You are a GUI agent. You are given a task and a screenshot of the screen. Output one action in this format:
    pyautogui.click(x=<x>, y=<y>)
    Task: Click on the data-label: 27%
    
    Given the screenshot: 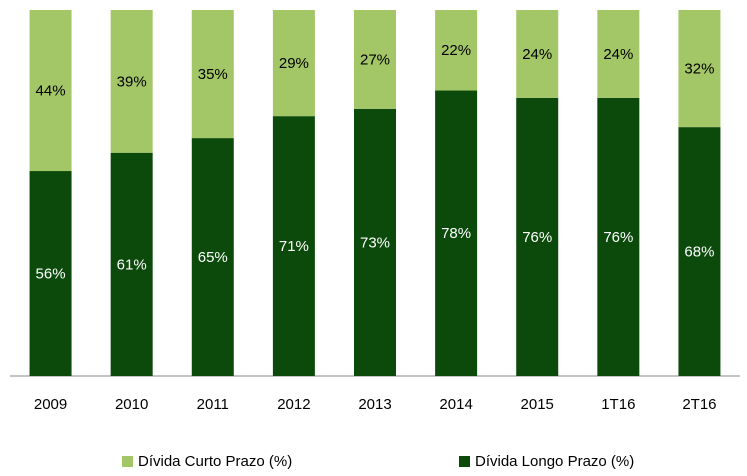 What is the action you would take?
    pyautogui.click(x=375, y=59)
    